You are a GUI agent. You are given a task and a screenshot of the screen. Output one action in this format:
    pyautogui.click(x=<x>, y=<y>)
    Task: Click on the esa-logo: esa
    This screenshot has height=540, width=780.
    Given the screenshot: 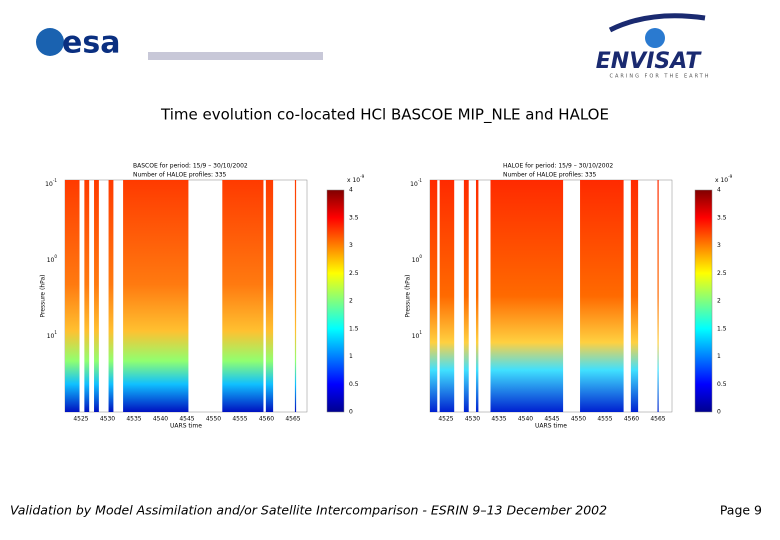 What is the action you would take?
    pyautogui.click(x=91, y=43)
    